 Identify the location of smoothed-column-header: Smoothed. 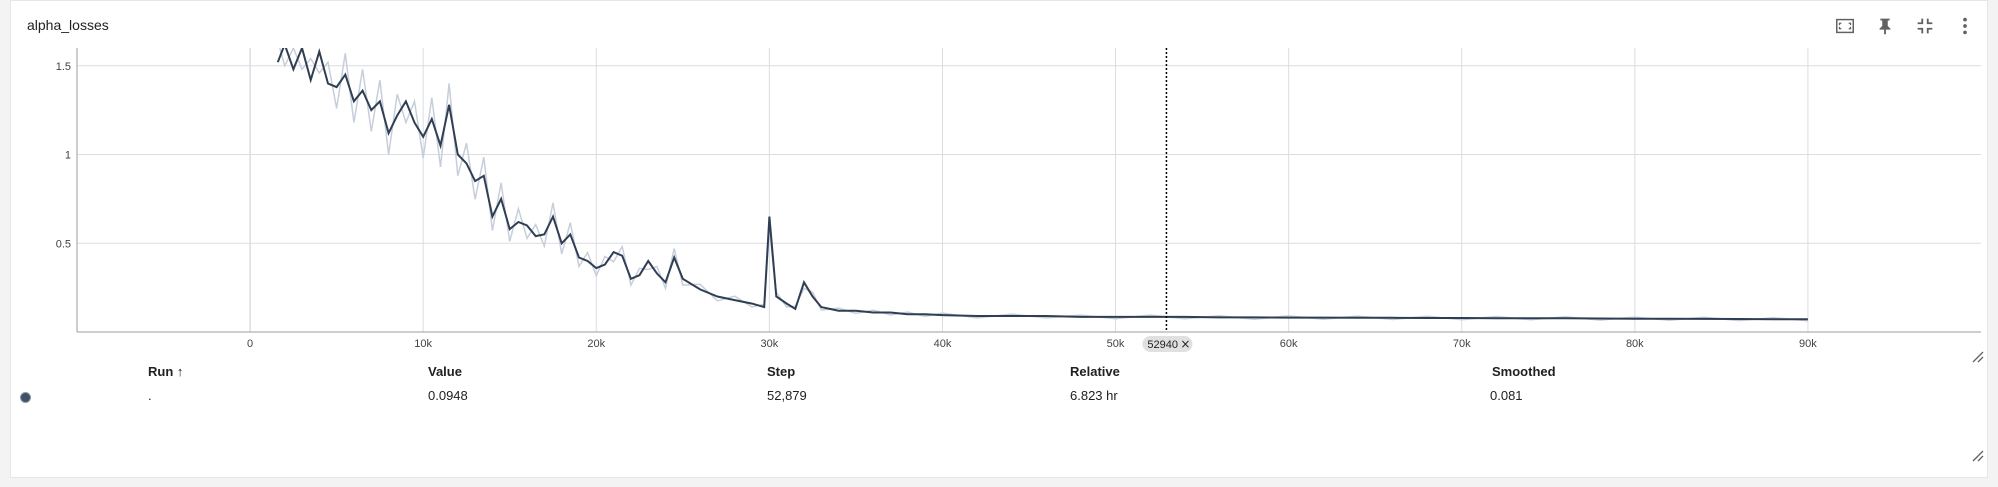
(1524, 371).